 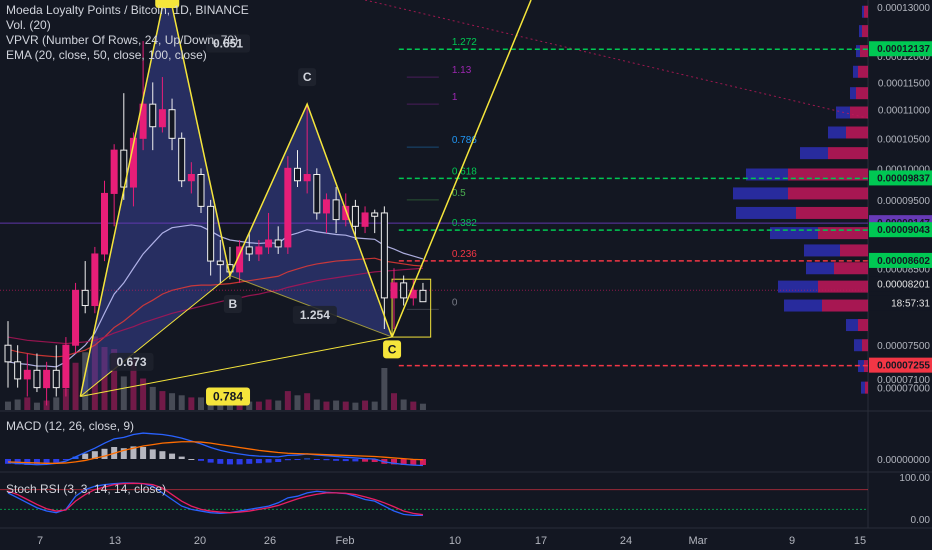 What do you see at coordinates (903, 139) in the screenshot?
I see `price-axis-tick: 0.00010500` at bounding box center [903, 139].